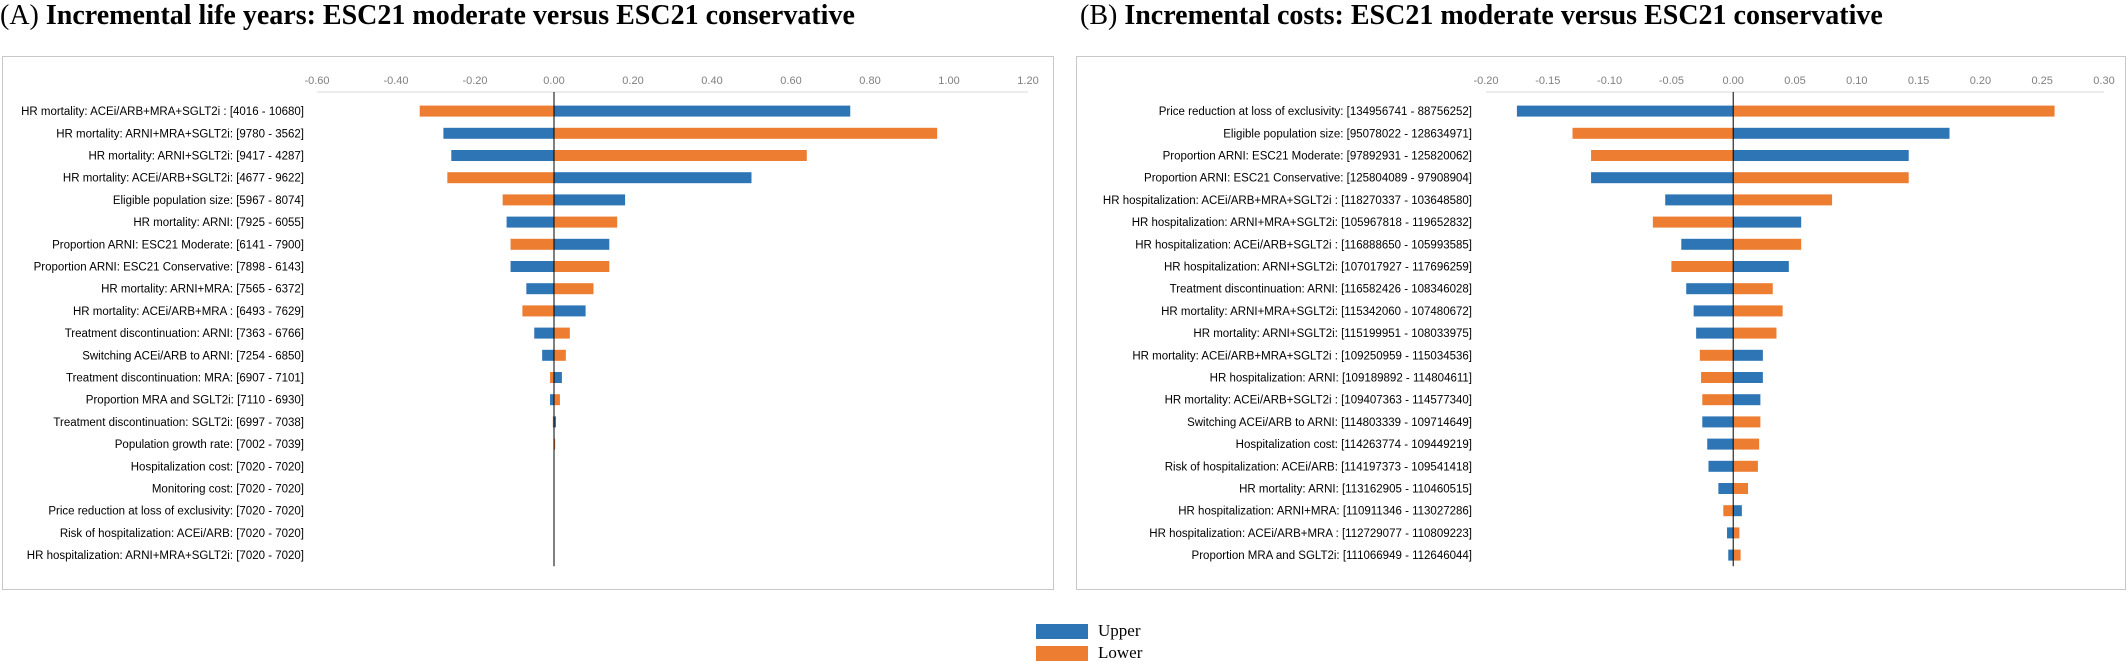 Image resolution: width=2128 pixels, height=664 pixels. What do you see at coordinates (228, 490) in the screenshot?
I see `category-label: Monitoring cost: [7020 - 7020]` at bounding box center [228, 490].